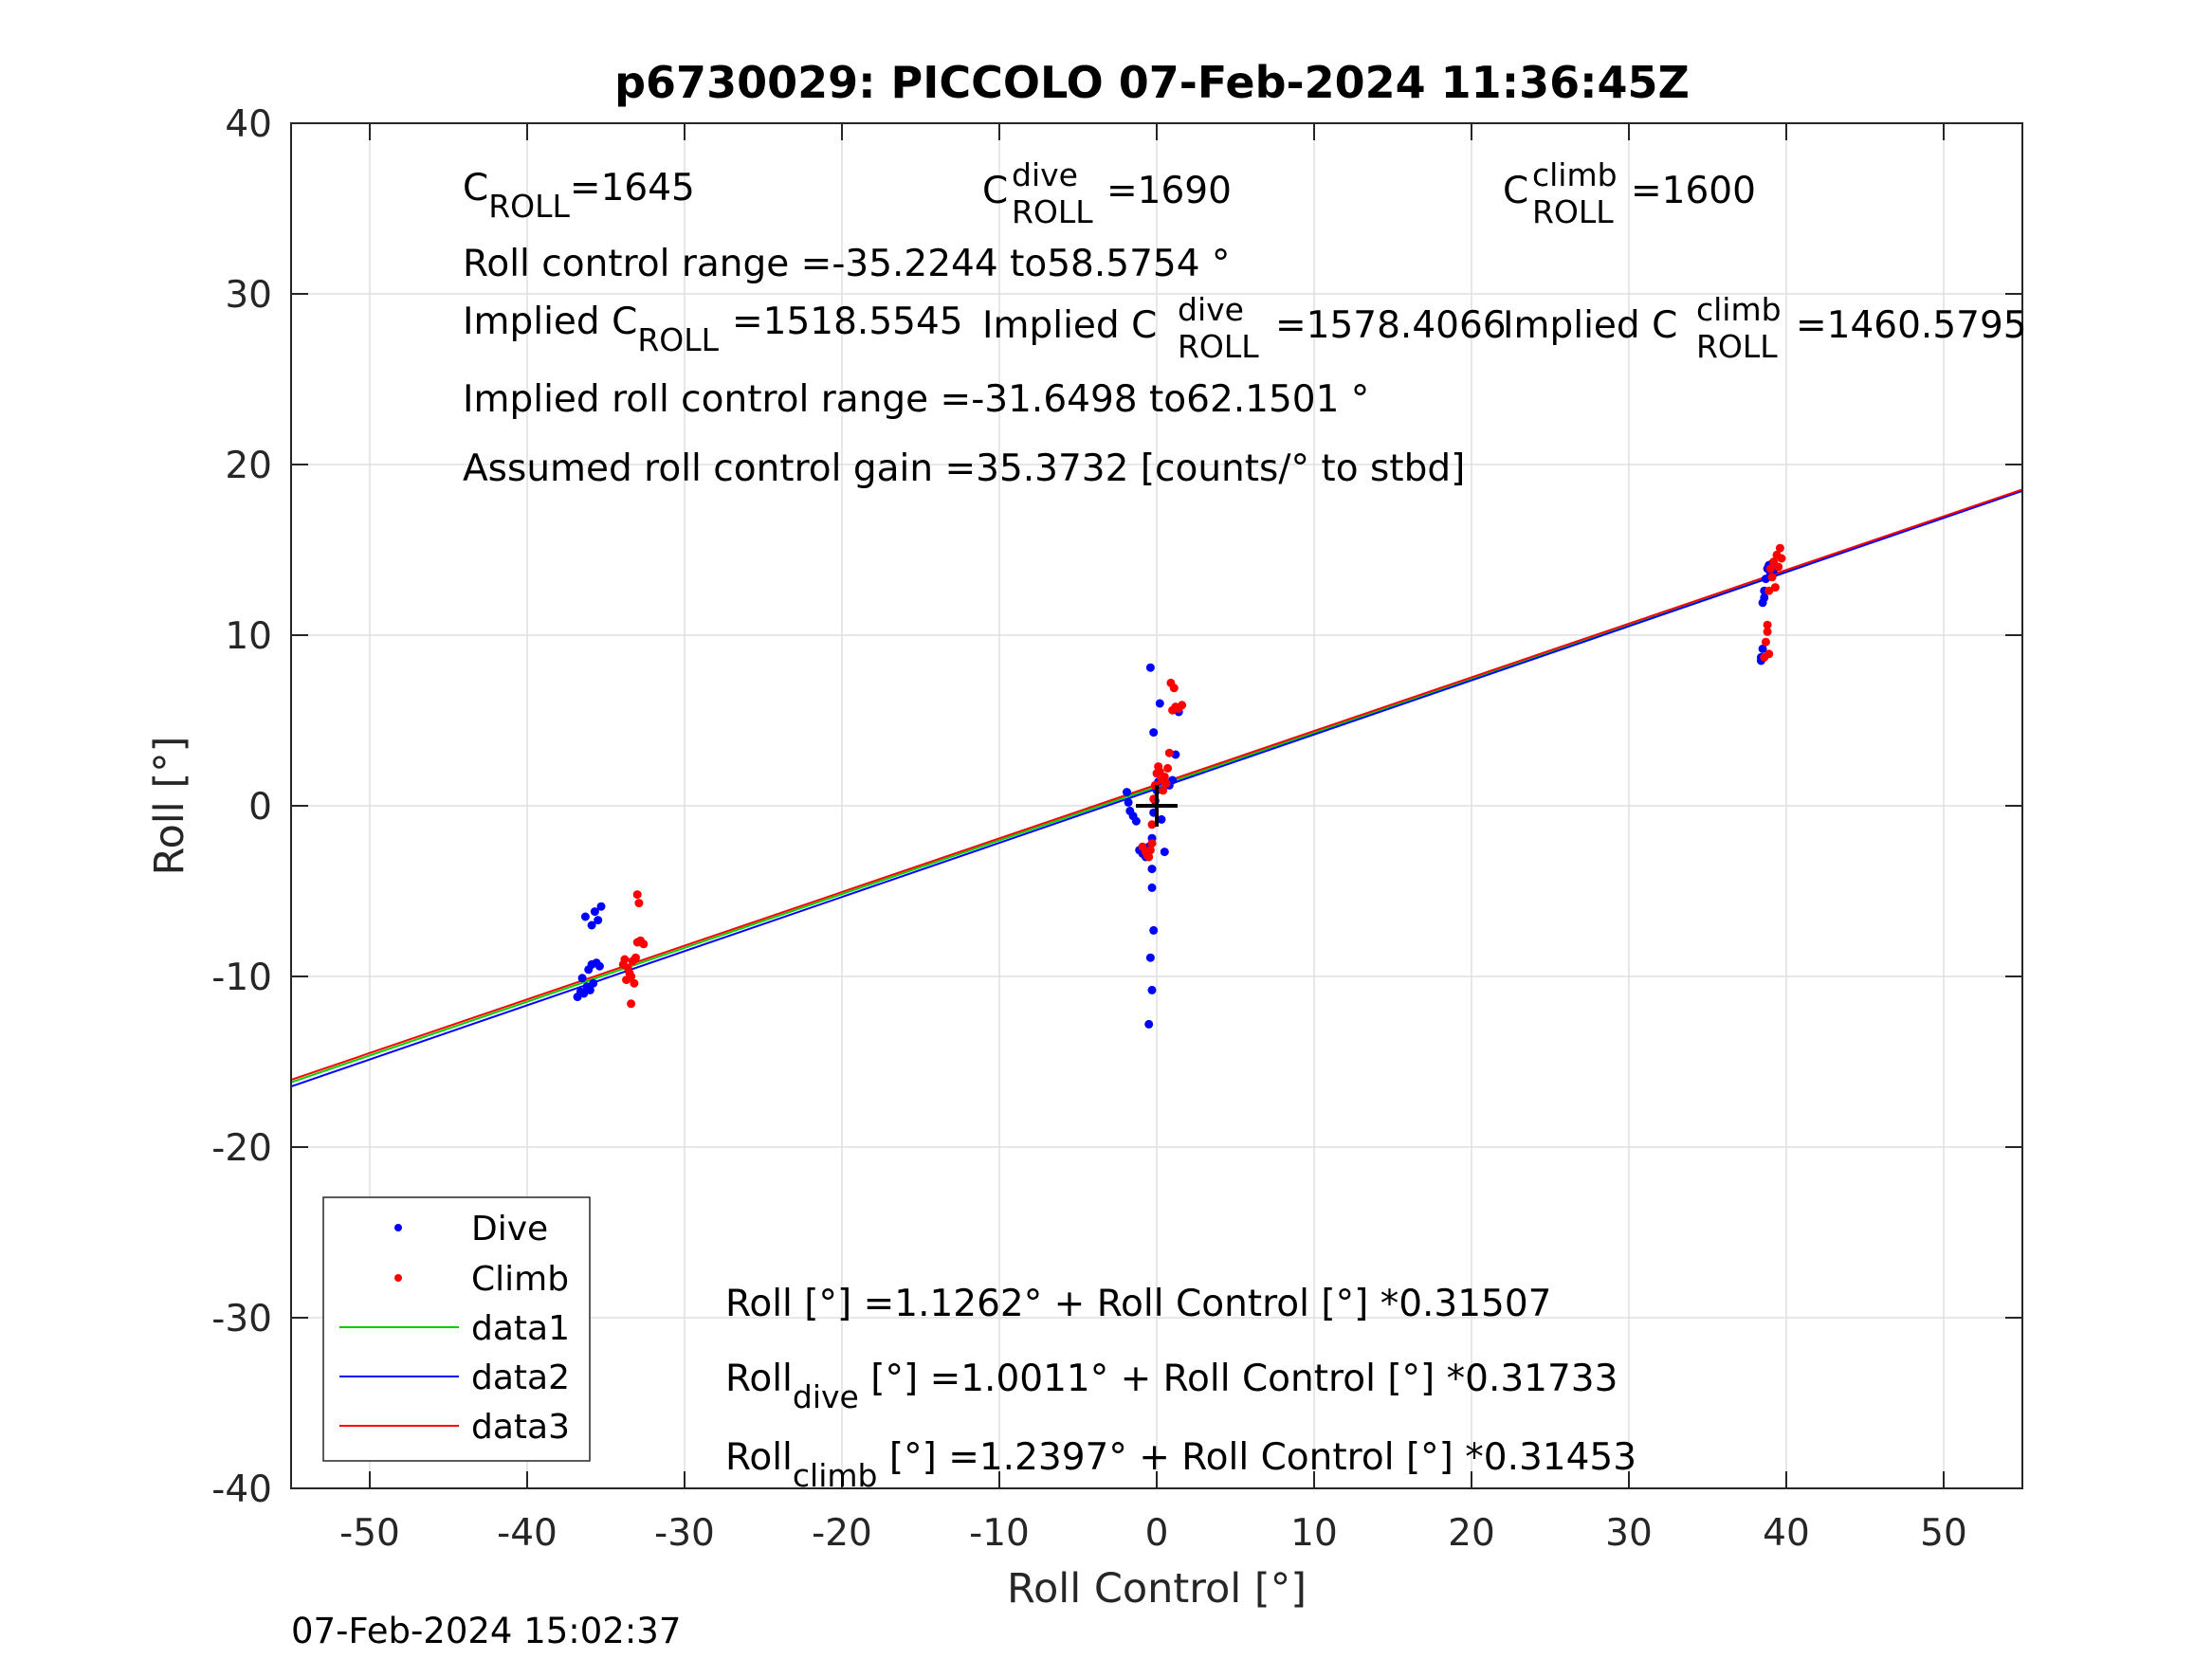  What do you see at coordinates (248, 295) in the screenshot?
I see `y-tick-label: 30` at bounding box center [248, 295].